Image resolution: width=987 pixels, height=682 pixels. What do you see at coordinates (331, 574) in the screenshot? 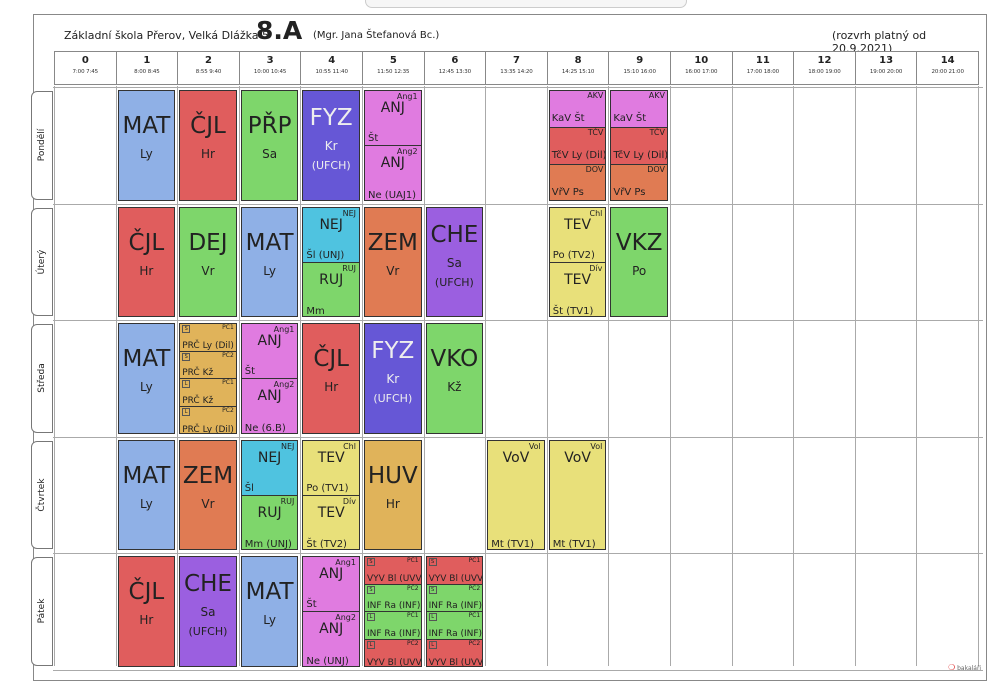
I see `subject-abbr: ANJ` at bounding box center [331, 574].